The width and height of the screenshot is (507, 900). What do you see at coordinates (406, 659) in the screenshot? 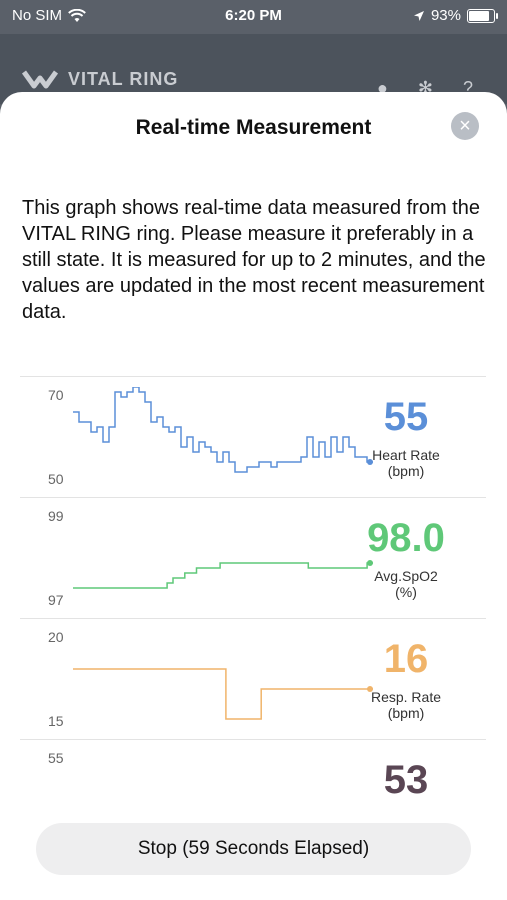
I see `resp-rate-value: 16` at bounding box center [406, 659].